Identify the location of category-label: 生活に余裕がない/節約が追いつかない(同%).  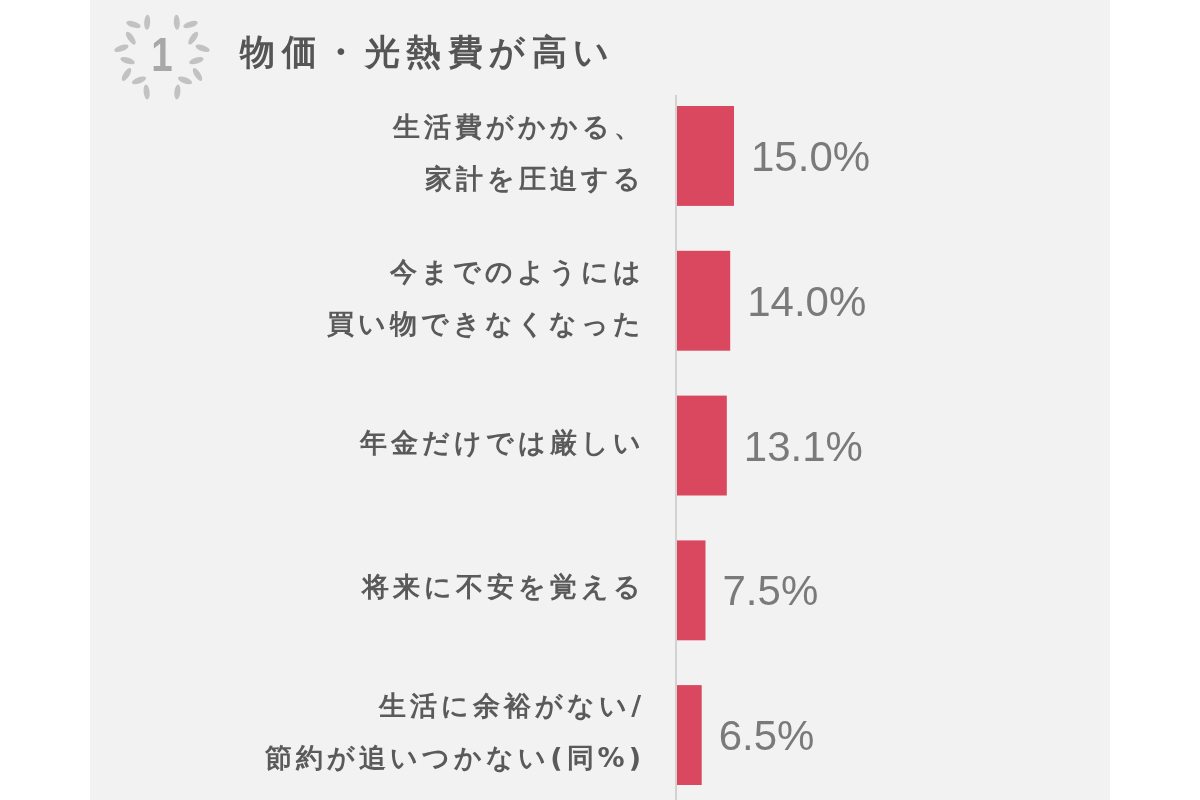
(455, 732).